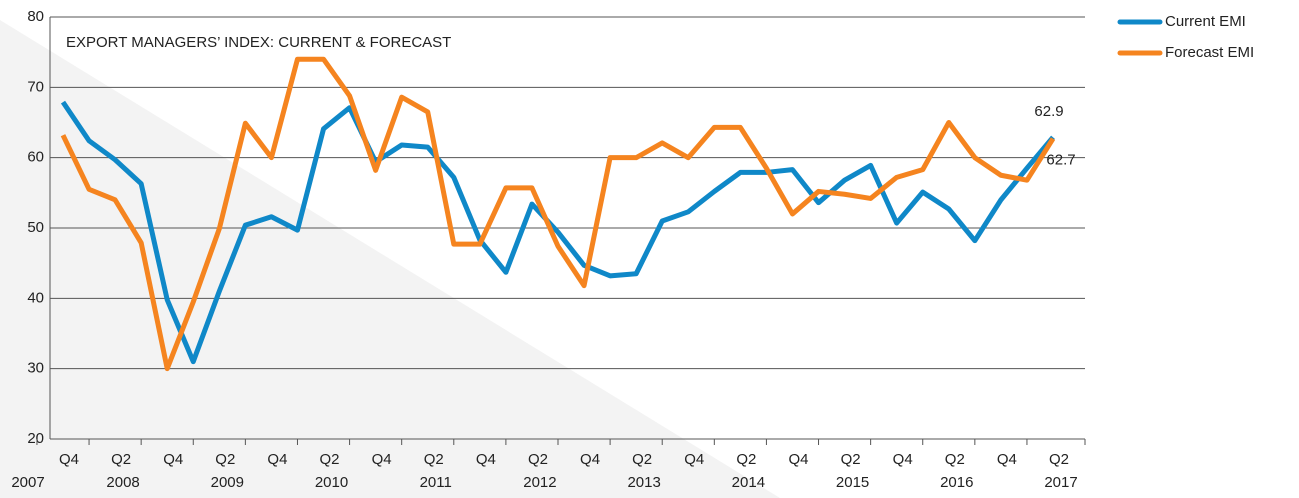 Image resolution: width=1299 pixels, height=498 pixels. What do you see at coordinates (956, 482) in the screenshot?
I see `x-year-label: 2016` at bounding box center [956, 482].